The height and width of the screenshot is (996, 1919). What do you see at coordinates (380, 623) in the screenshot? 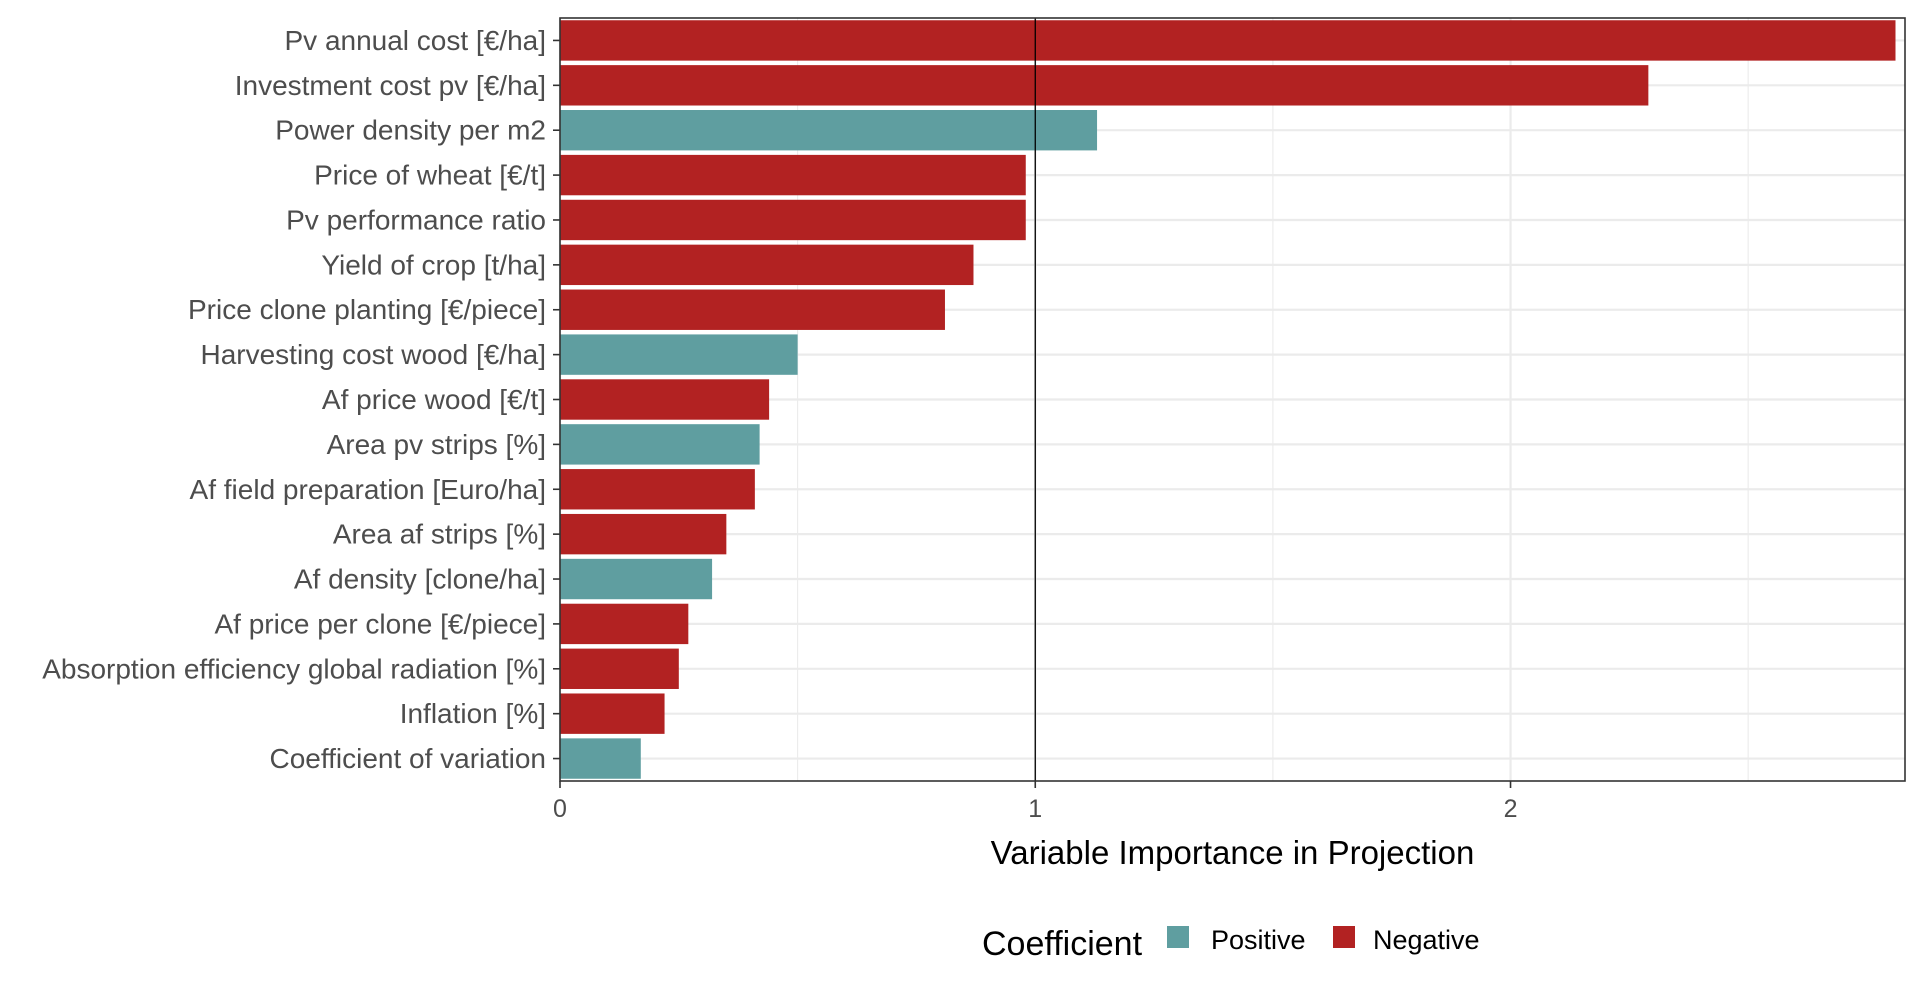
I see `category-label: Af price per clone [€/piece]` at bounding box center [380, 623].